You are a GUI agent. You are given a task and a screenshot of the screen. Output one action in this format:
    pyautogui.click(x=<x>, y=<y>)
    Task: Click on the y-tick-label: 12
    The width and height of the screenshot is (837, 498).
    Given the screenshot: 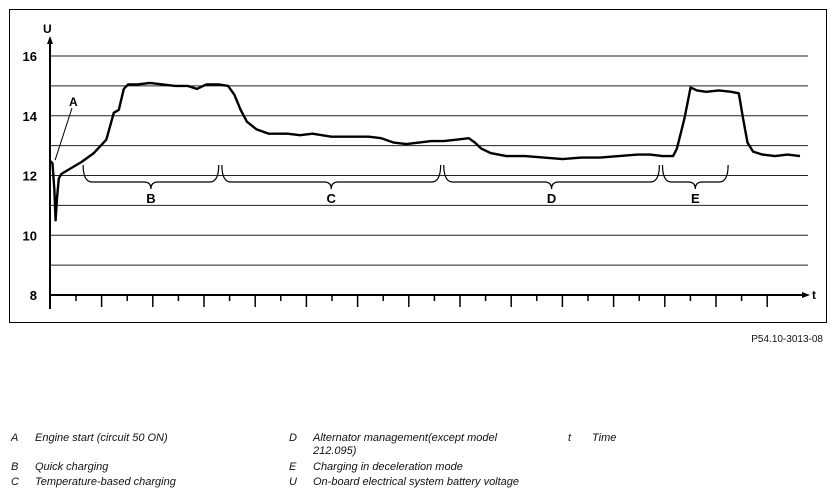 What is the action you would take?
    pyautogui.click(x=30, y=176)
    